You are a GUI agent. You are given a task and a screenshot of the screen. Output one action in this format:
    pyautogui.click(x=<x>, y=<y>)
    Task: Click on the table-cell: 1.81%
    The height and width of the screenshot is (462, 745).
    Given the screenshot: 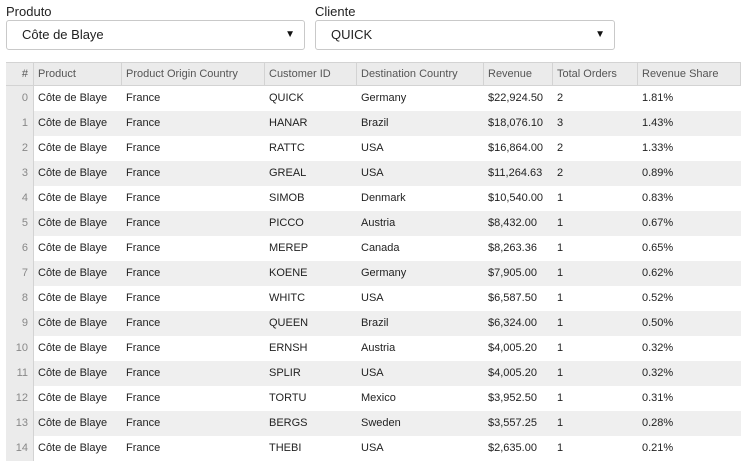 What is the action you would take?
    pyautogui.click(x=658, y=98)
    